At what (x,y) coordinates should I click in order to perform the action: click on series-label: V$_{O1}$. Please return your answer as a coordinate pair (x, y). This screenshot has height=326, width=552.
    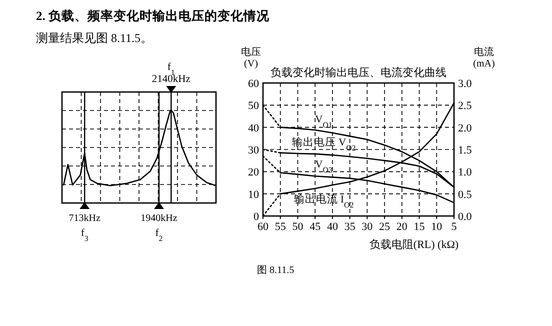
    Looking at the image, I should click on (323, 121).